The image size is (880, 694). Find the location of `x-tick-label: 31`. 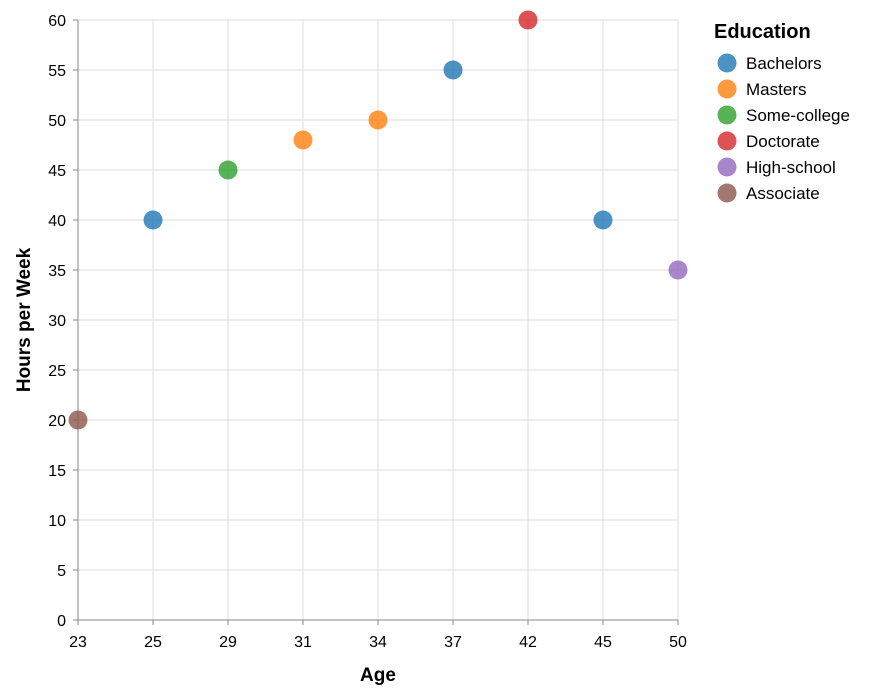

x-tick-label: 31 is located at coordinates (303, 642).